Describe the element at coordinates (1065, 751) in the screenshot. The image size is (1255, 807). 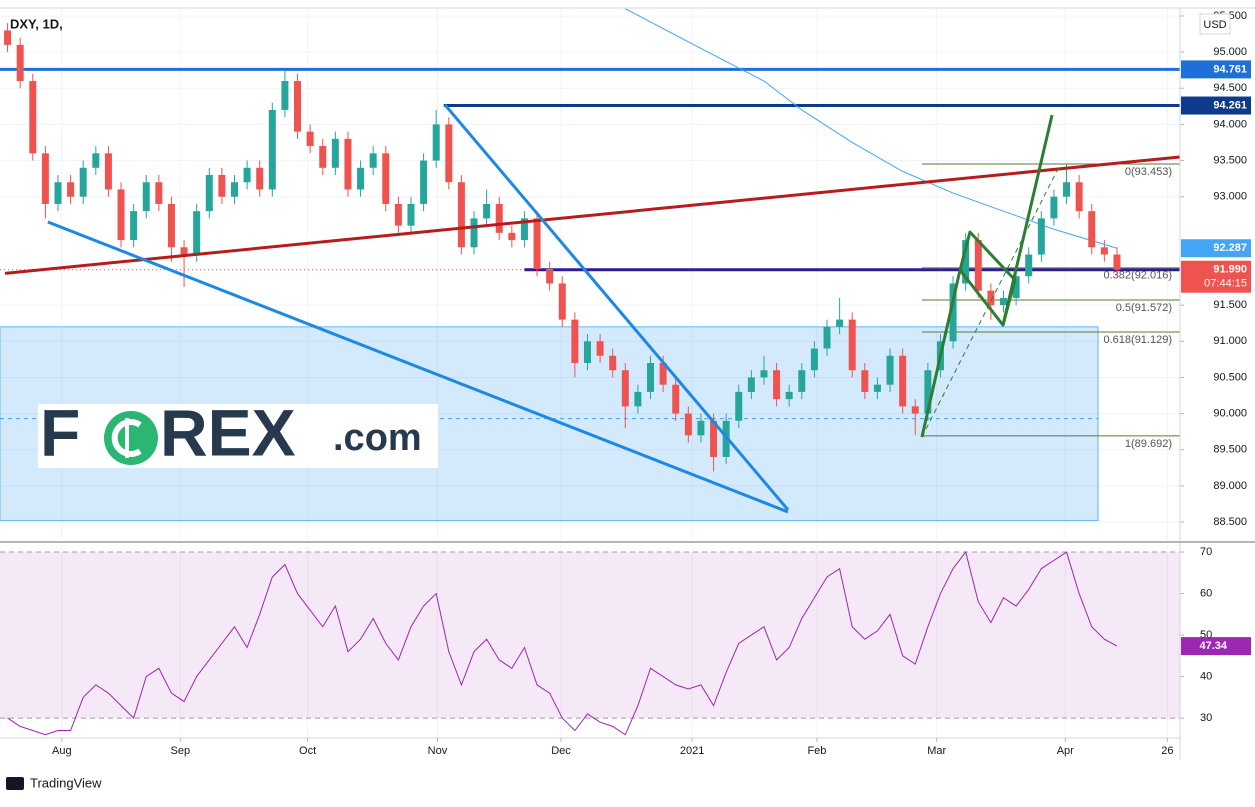
I see `x-tick-label: Apr` at that location.